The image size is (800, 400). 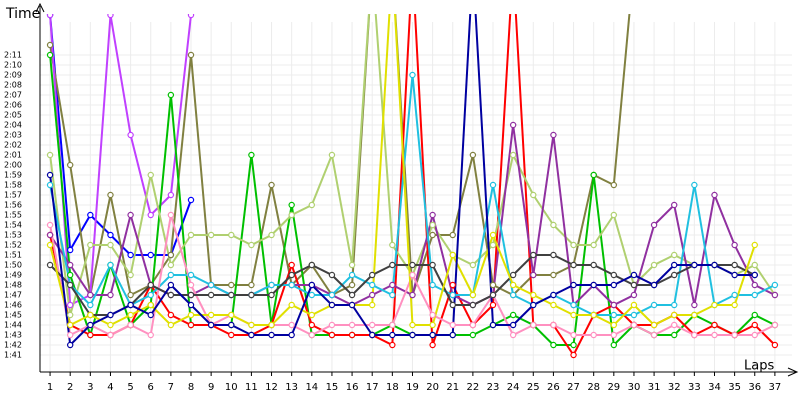 I want to click on x-tick-label: 21, so click(x=452, y=387).